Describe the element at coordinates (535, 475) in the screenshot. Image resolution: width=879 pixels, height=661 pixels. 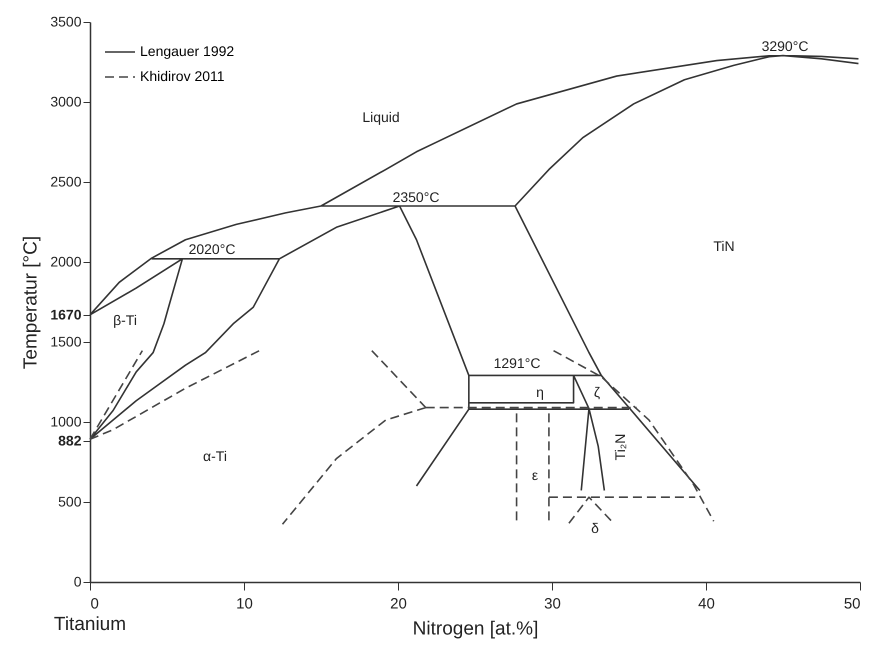
I see `annotation: ε` at that location.